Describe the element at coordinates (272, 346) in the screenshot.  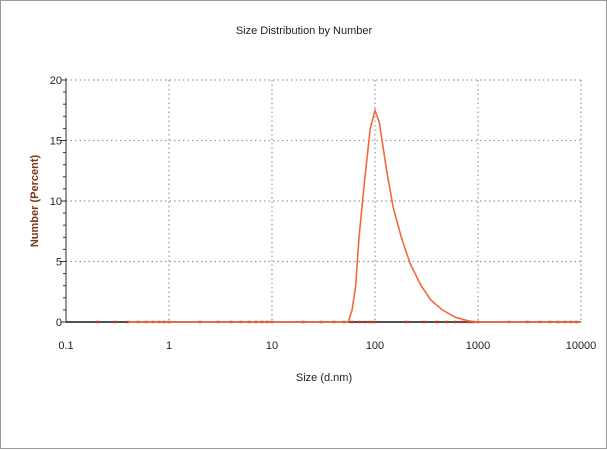
I see `x-tick-label: 10` at that location.